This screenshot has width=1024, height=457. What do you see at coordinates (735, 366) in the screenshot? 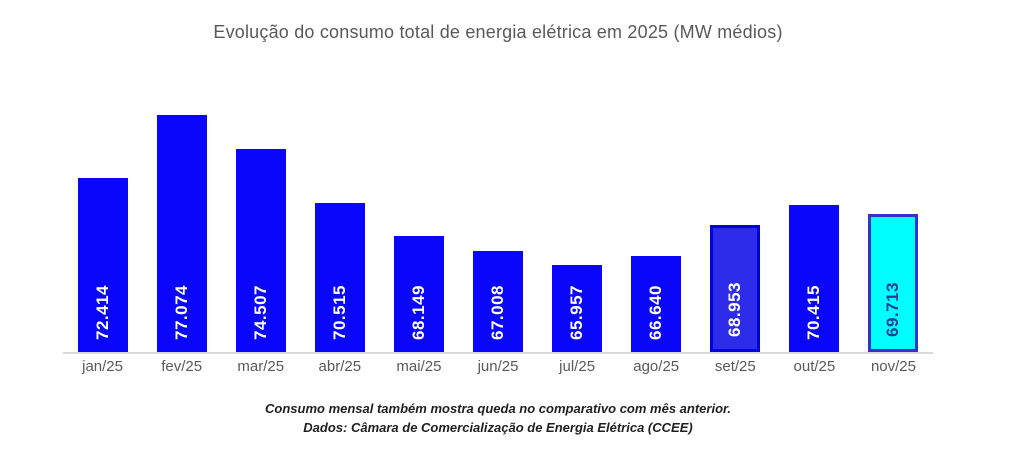
I see `x-tick-set-25: set/25` at bounding box center [735, 366].